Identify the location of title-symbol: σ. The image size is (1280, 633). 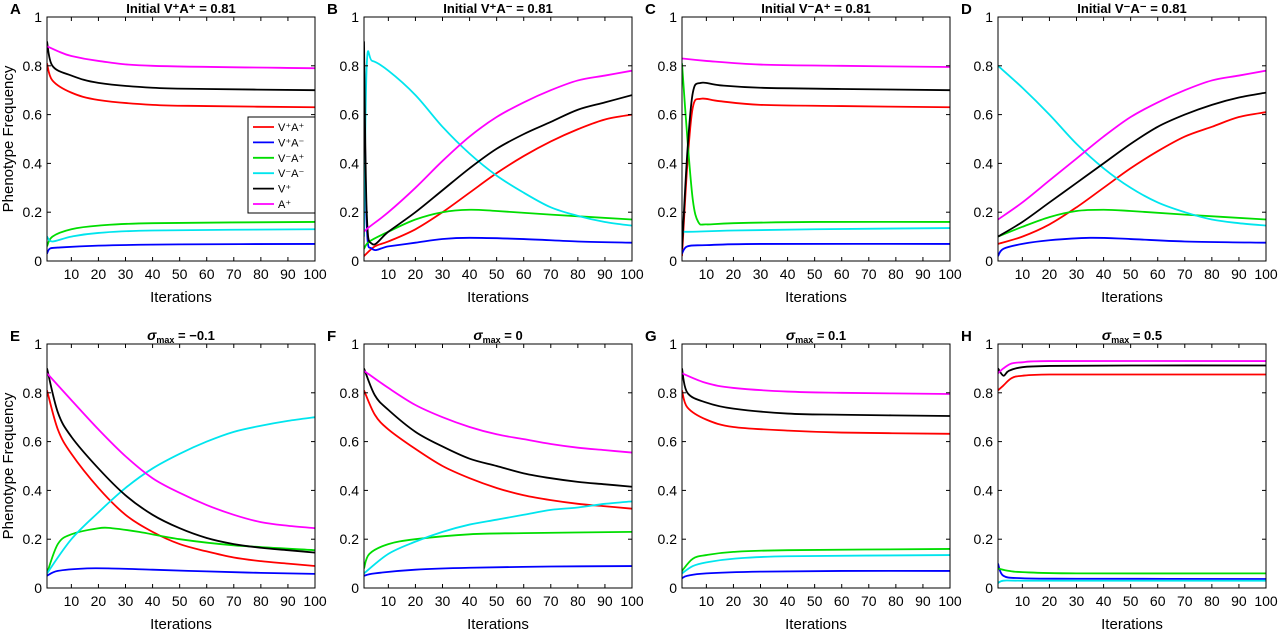
(1107, 335).